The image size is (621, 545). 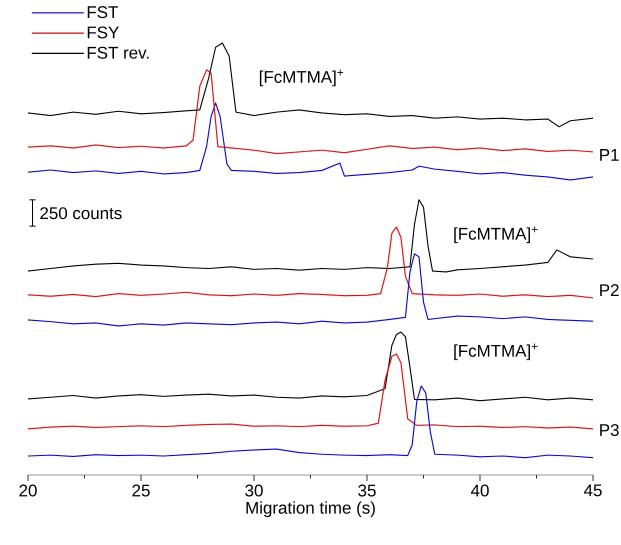 What do you see at coordinates (141, 490) in the screenshot?
I see `x-tick-label: 25` at bounding box center [141, 490].